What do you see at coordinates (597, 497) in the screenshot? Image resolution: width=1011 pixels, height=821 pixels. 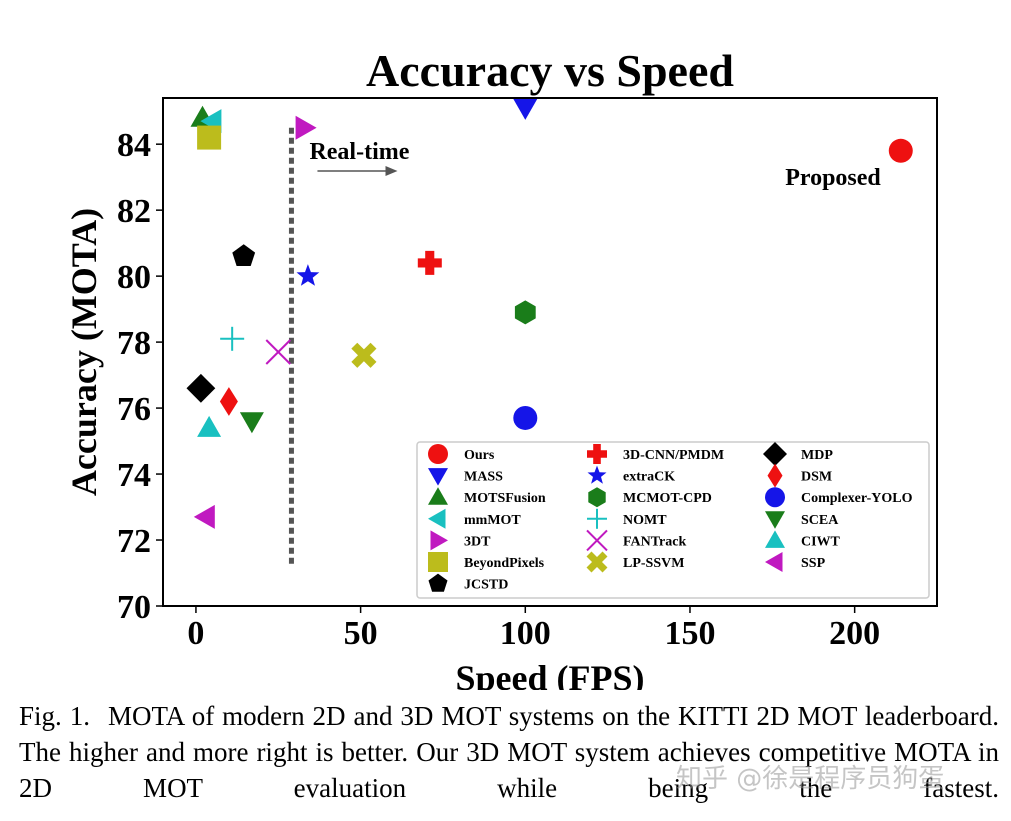 I see `legend-marker-mcmot-cpd` at bounding box center [597, 497].